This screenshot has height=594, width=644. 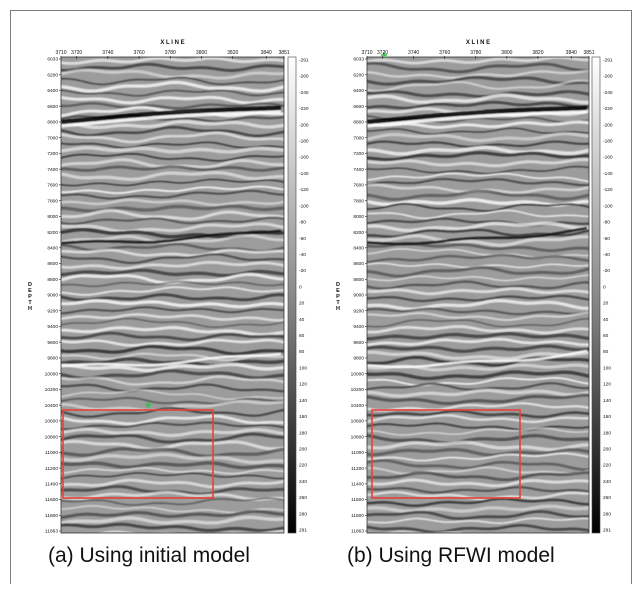 I want to click on depth-tick: 7000, so click(x=52, y=138).